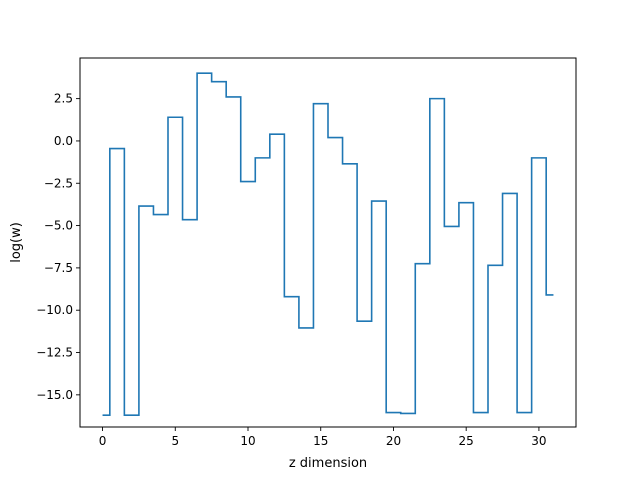 This screenshot has height=480, width=640. Describe the element at coordinates (16, 242) in the screenshot. I see `y-axis-label: log(w)` at that location.